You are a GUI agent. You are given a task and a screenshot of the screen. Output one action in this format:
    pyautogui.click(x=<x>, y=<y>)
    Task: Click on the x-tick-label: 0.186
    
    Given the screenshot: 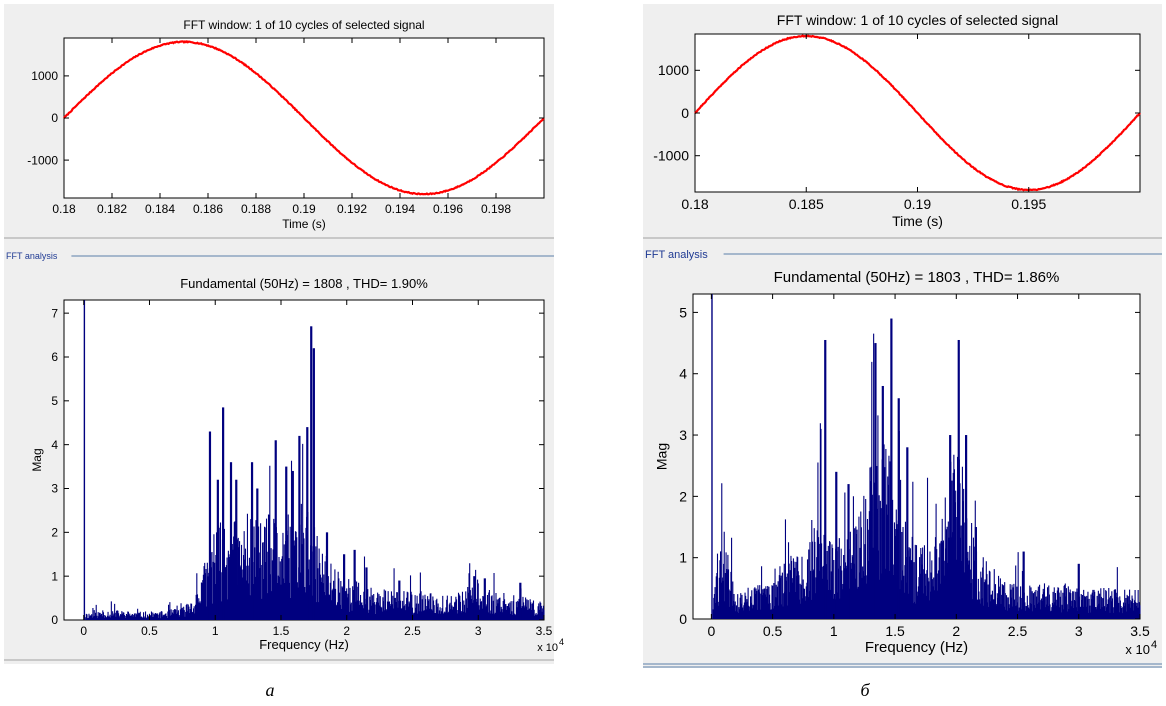 What is the action you would take?
    pyautogui.click(x=208, y=209)
    